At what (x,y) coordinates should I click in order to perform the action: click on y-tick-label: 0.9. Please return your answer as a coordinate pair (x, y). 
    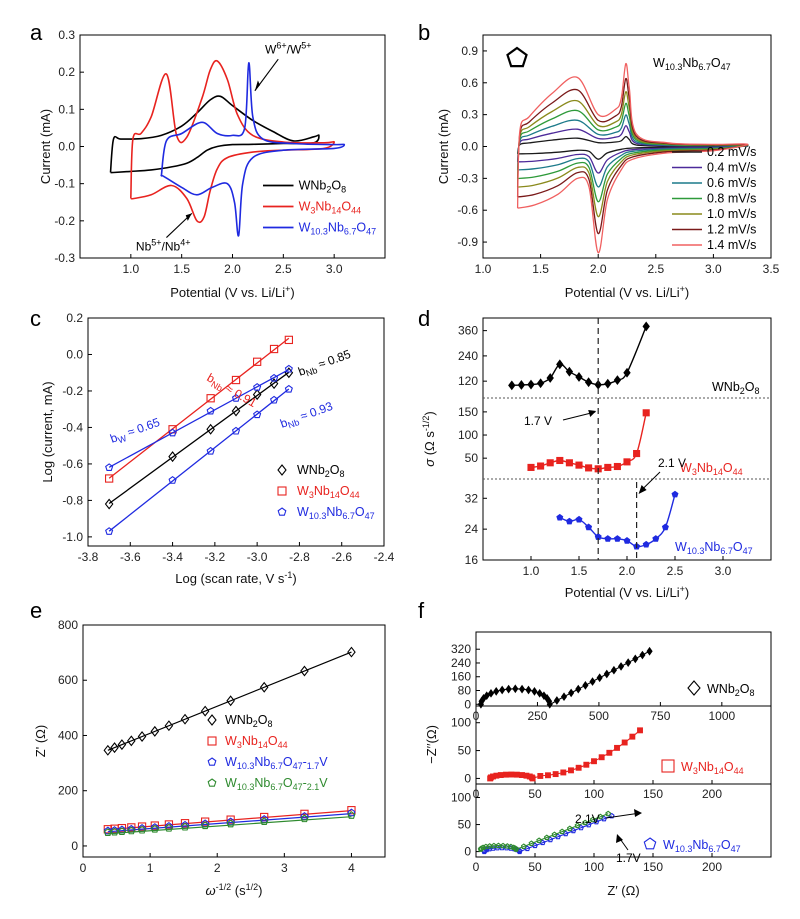
    Looking at the image, I should click on (469, 51).